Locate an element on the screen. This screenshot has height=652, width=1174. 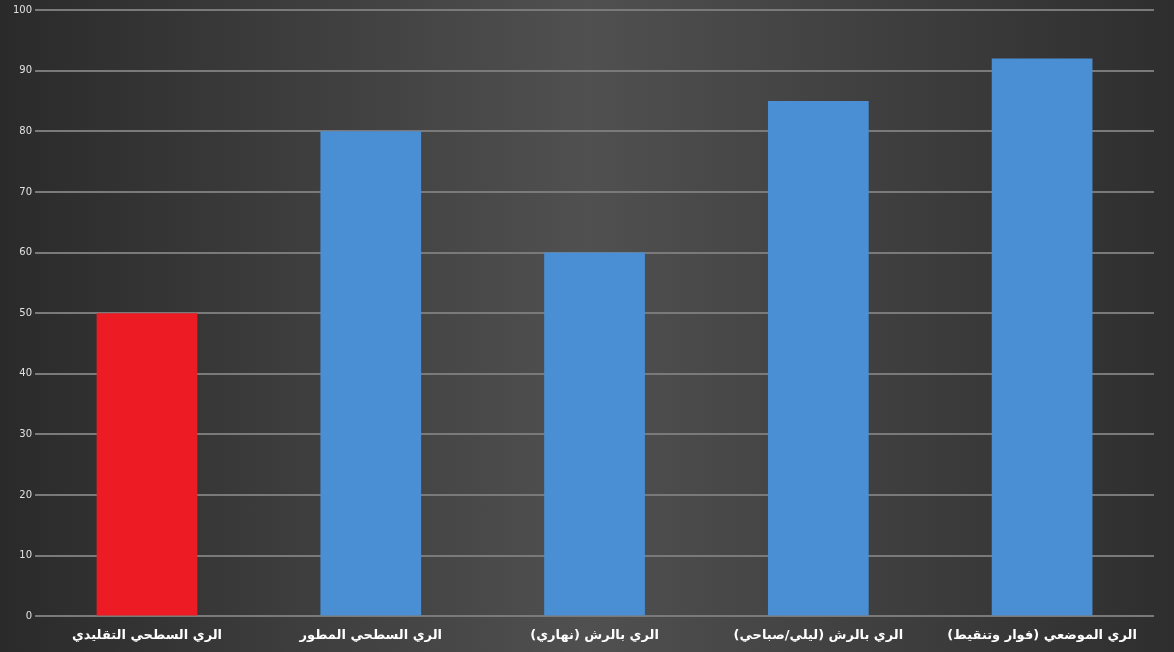
y-tick-label: 100 is located at coordinates (22, 9).